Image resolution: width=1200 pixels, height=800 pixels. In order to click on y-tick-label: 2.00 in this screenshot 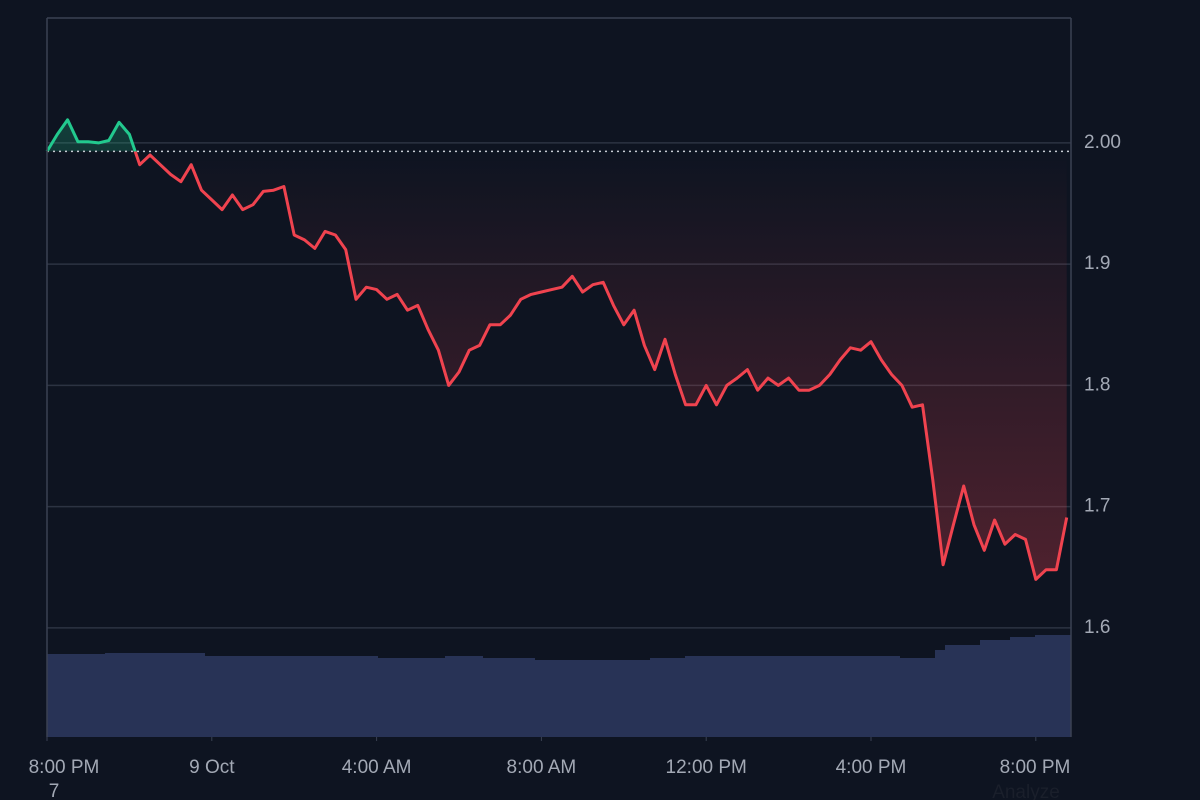, I will do `click(1102, 142)`.